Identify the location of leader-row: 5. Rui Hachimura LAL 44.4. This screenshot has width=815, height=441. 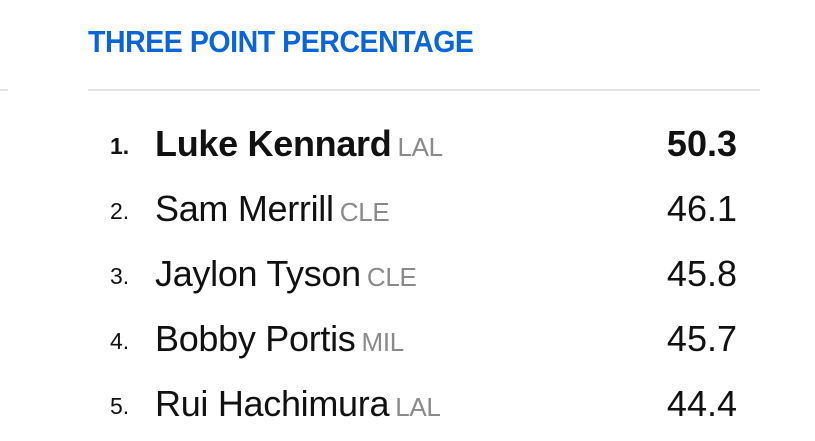
(407, 407).